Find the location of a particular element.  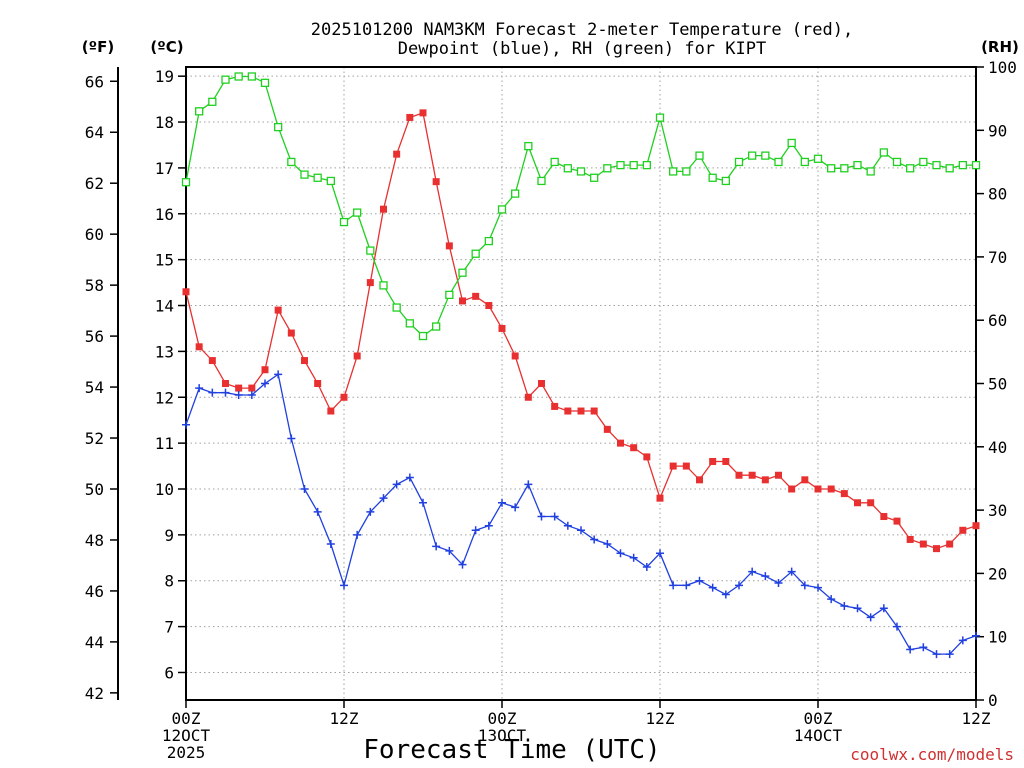

fahrenheit-tick-label: 64 is located at coordinates (94, 132).